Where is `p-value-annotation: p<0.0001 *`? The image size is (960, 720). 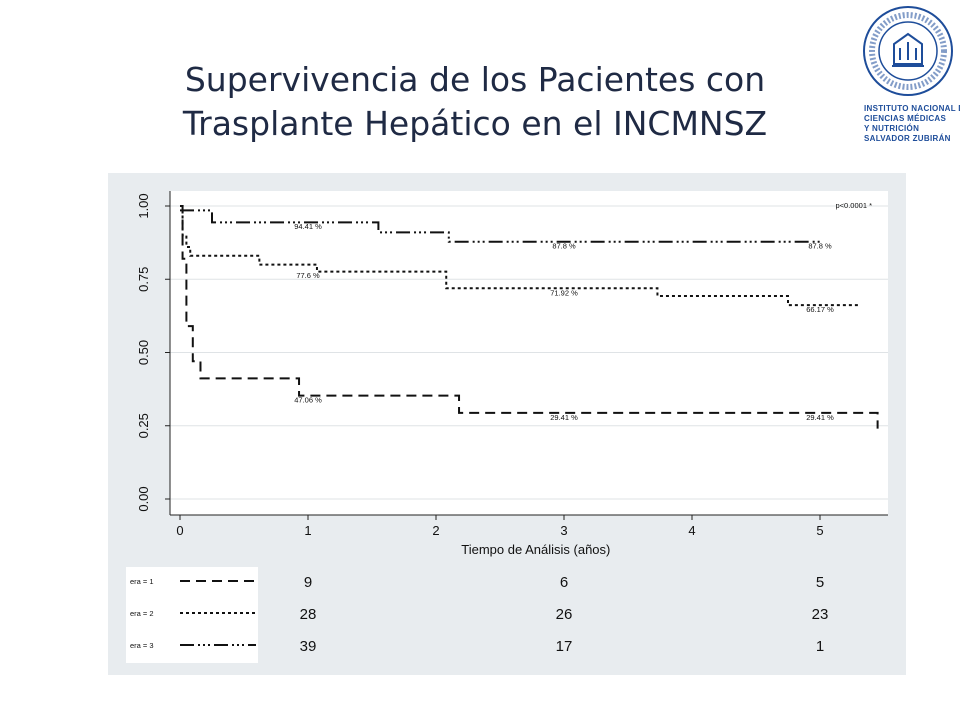
p-value-annotation: p<0.0001 * is located at coordinates (854, 205).